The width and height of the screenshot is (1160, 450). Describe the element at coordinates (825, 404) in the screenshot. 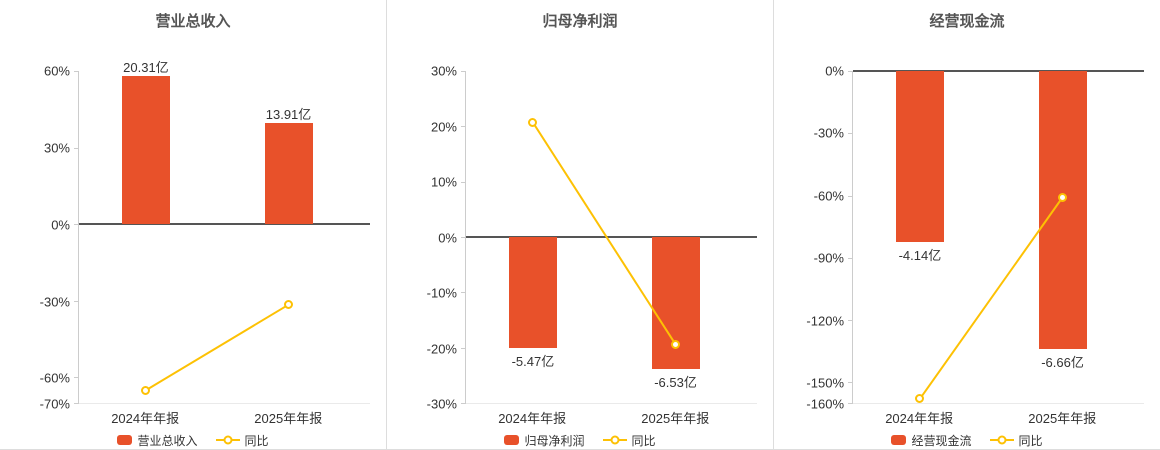

I see `y-tick-label: -160%` at that location.